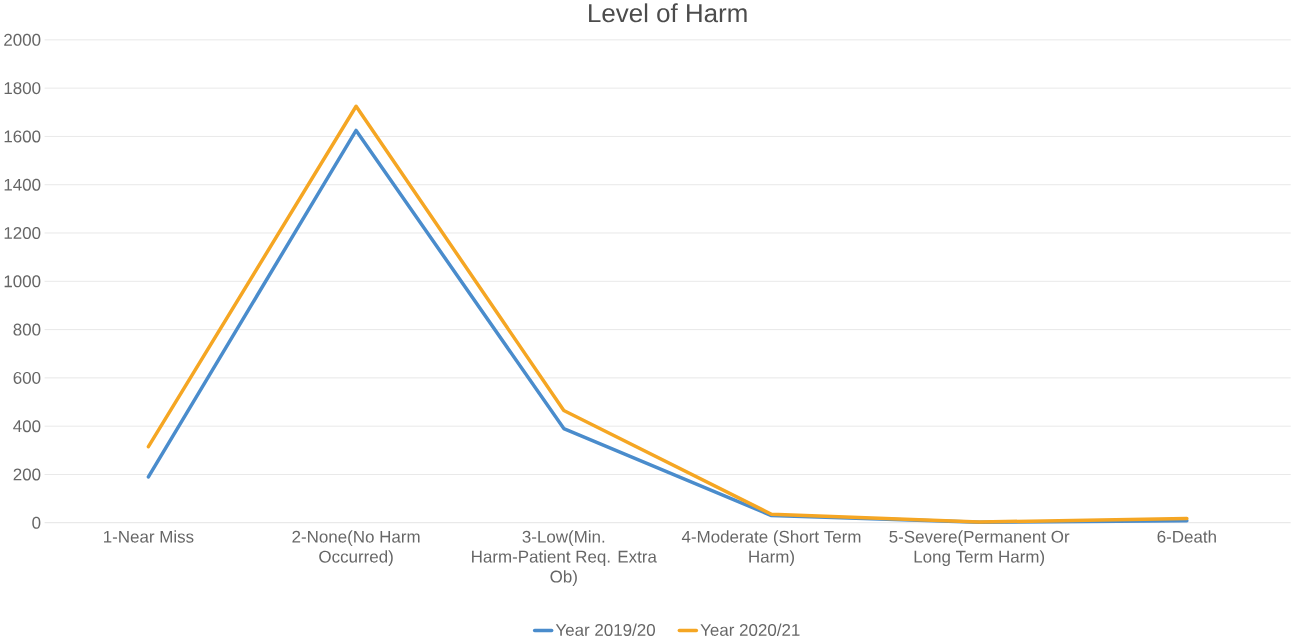 Image resolution: width=1291 pixels, height=641 pixels. I want to click on legend-label: Year 2020/21, so click(750, 629).